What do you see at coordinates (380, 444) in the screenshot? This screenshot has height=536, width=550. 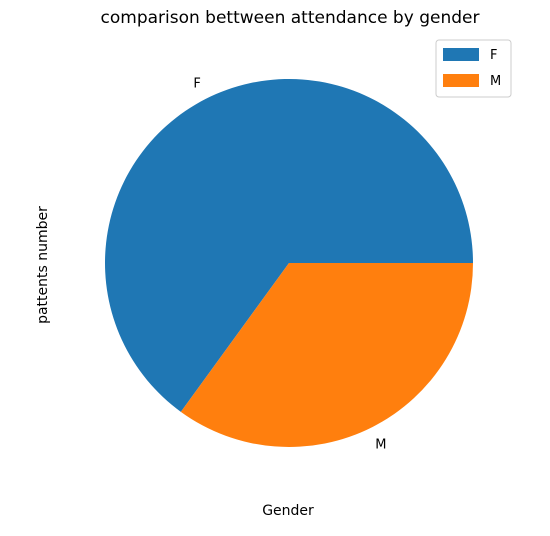 I see `slice-label-m: M` at bounding box center [380, 444].